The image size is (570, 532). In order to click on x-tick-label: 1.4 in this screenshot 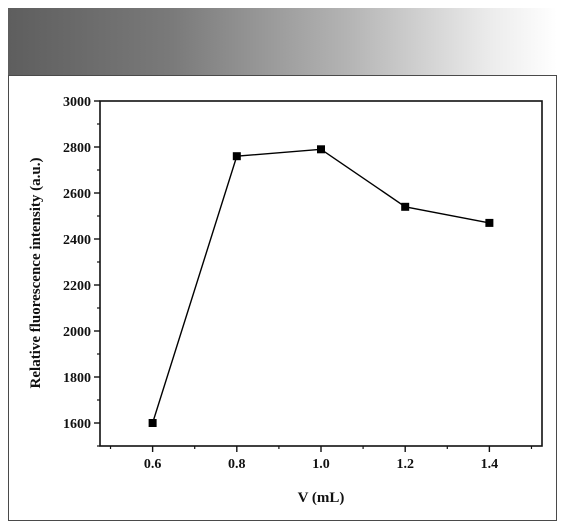, I will do `click(490, 464)`.